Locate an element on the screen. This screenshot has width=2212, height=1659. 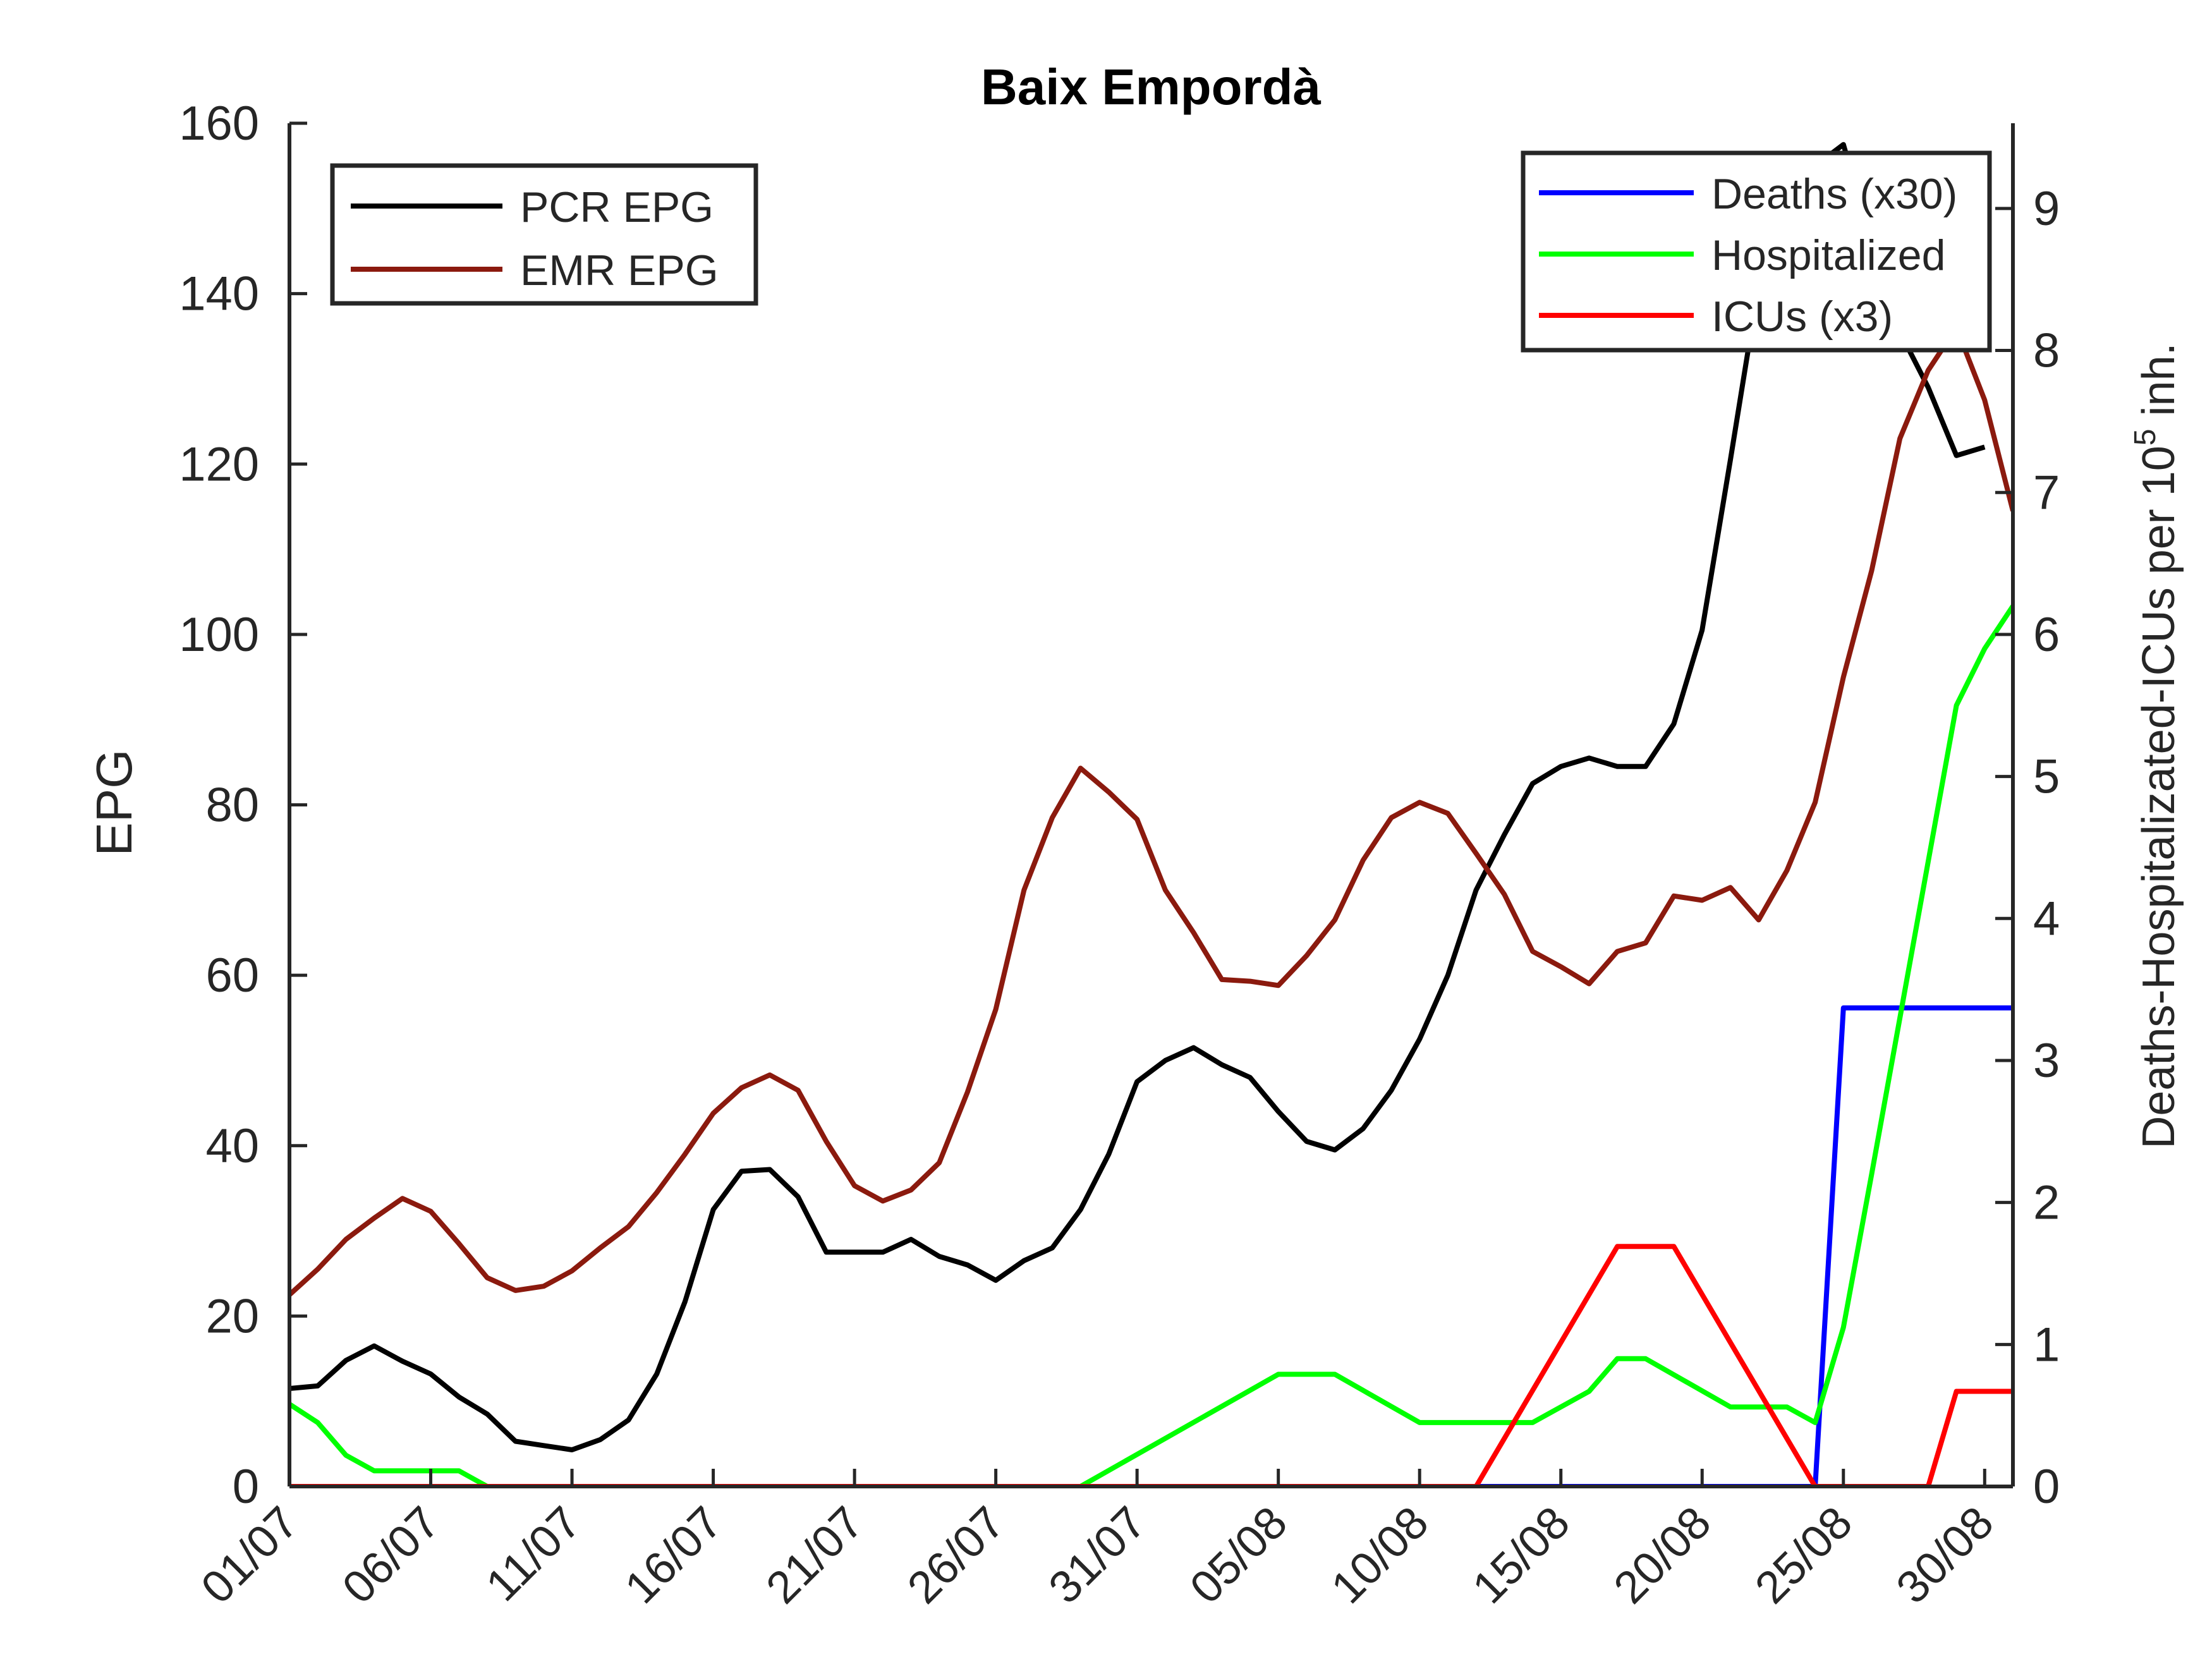
y-axis-right-label-exponent: 5 is located at coordinates (2145, 437).